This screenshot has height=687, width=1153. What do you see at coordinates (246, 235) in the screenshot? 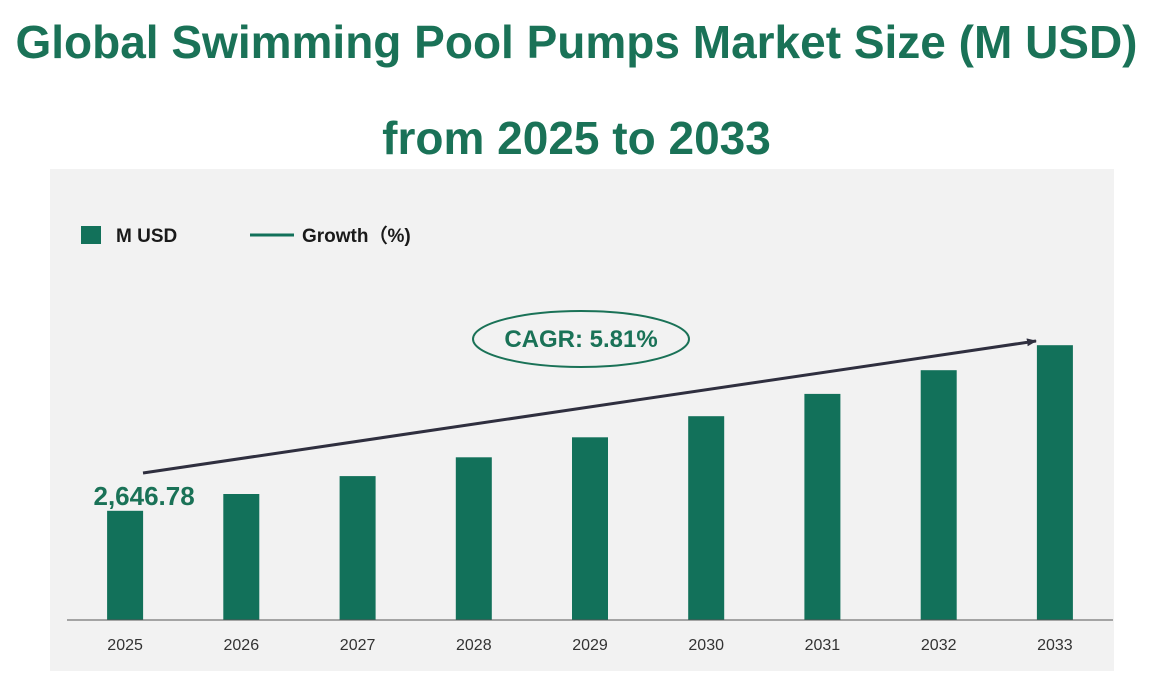
I see `legend: M USD Growth（%)` at bounding box center [246, 235].